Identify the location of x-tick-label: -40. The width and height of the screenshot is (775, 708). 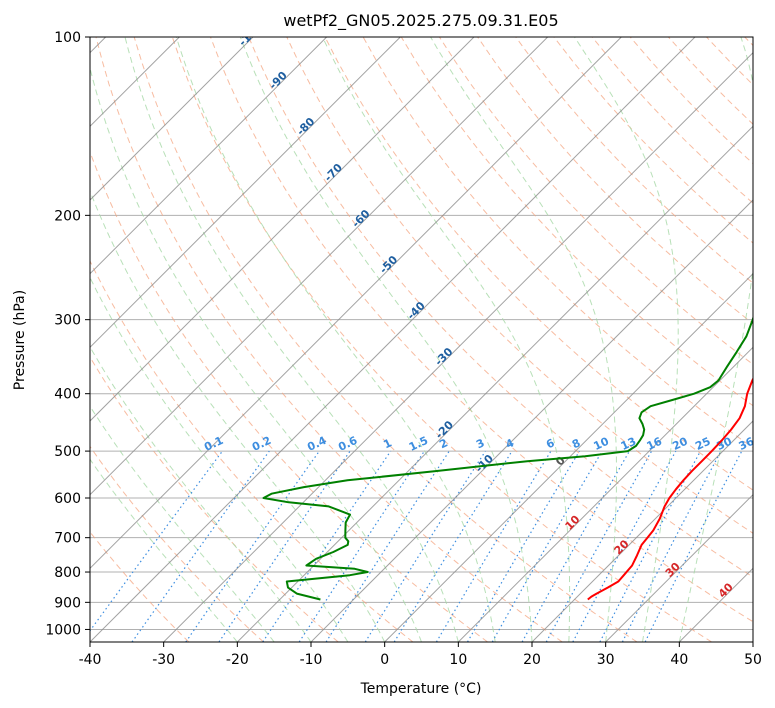
(90, 660).